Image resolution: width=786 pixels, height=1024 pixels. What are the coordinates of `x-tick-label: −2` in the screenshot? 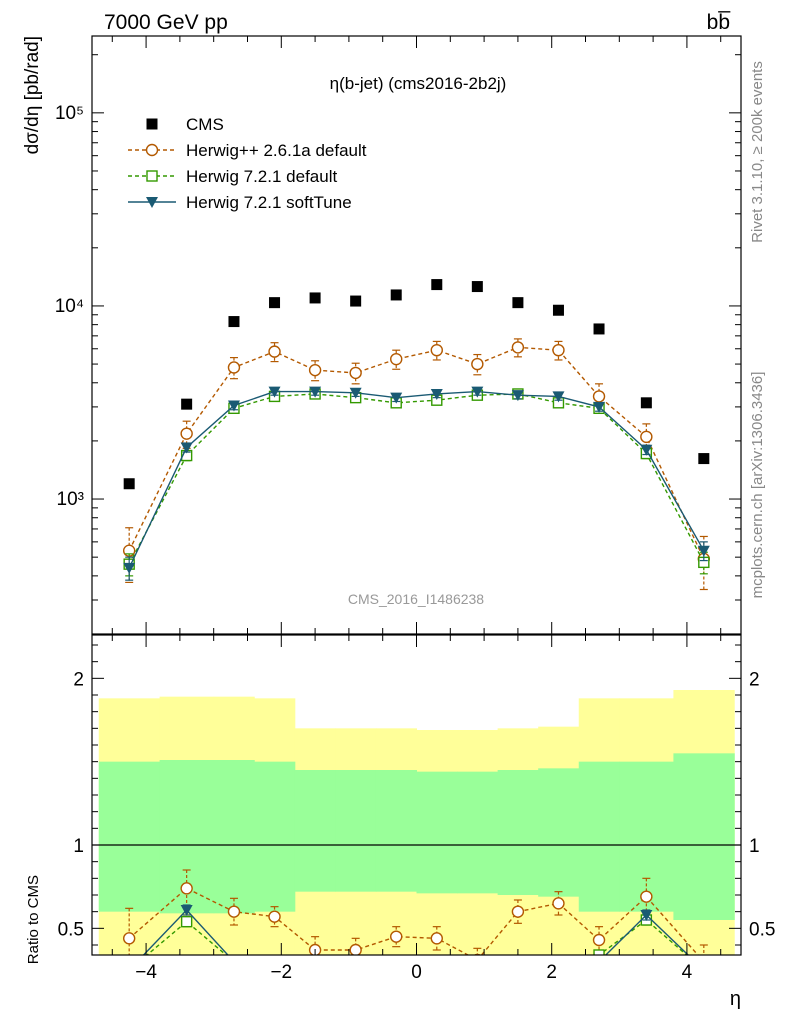 It's located at (281, 972).